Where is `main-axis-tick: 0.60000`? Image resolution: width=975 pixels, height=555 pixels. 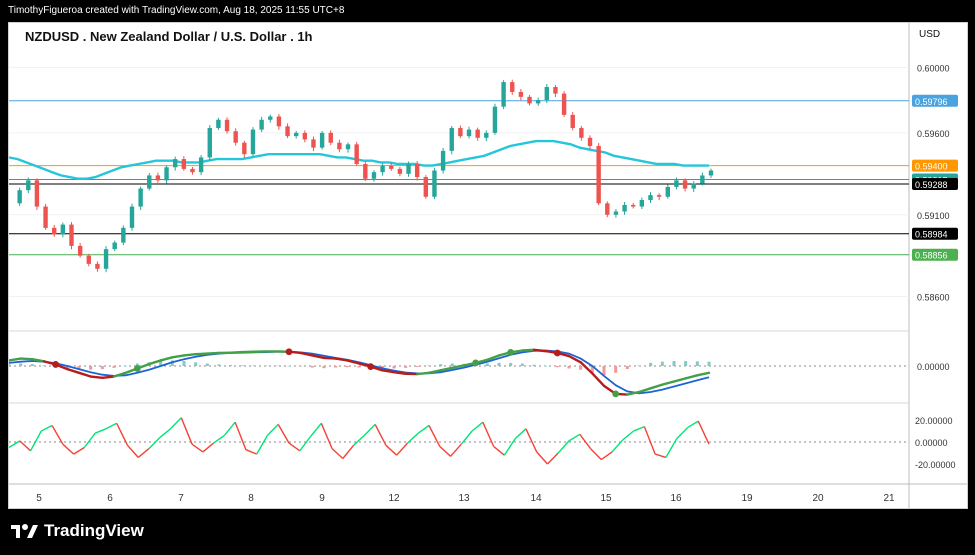 main-axis-tick: 0.60000 is located at coordinates (933, 68).